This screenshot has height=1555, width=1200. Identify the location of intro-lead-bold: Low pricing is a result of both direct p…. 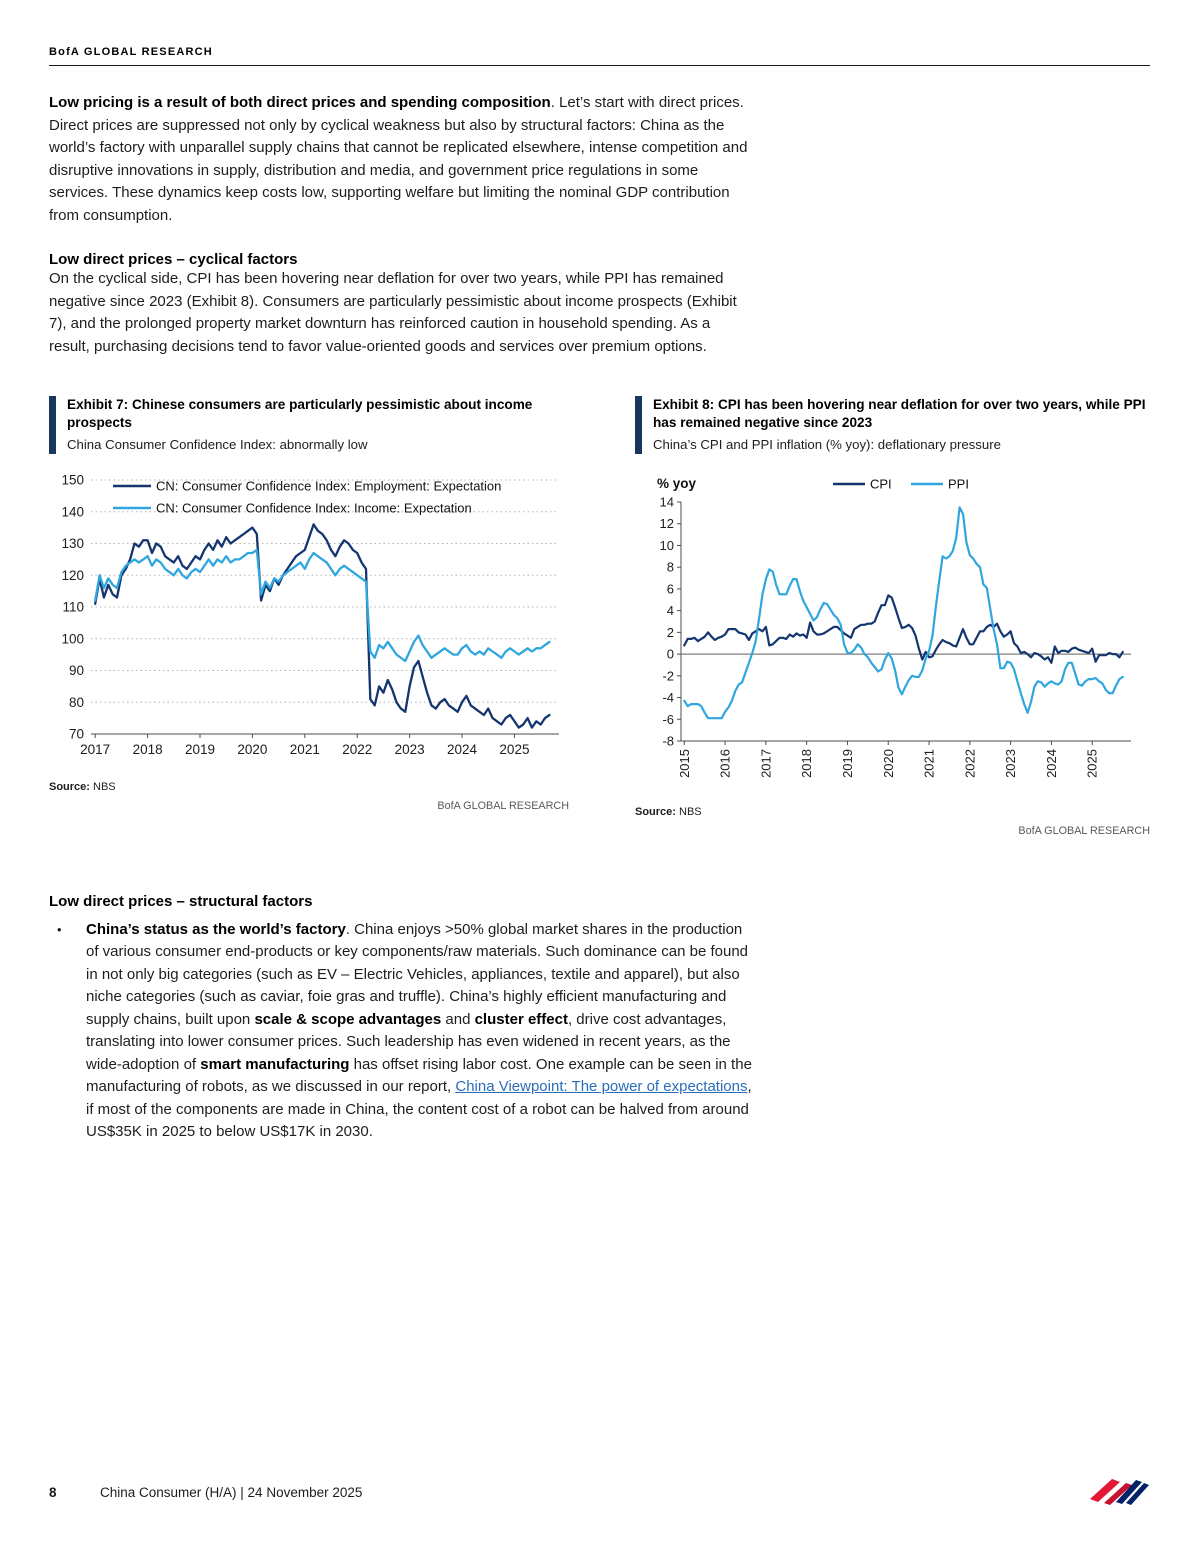
(300, 102).